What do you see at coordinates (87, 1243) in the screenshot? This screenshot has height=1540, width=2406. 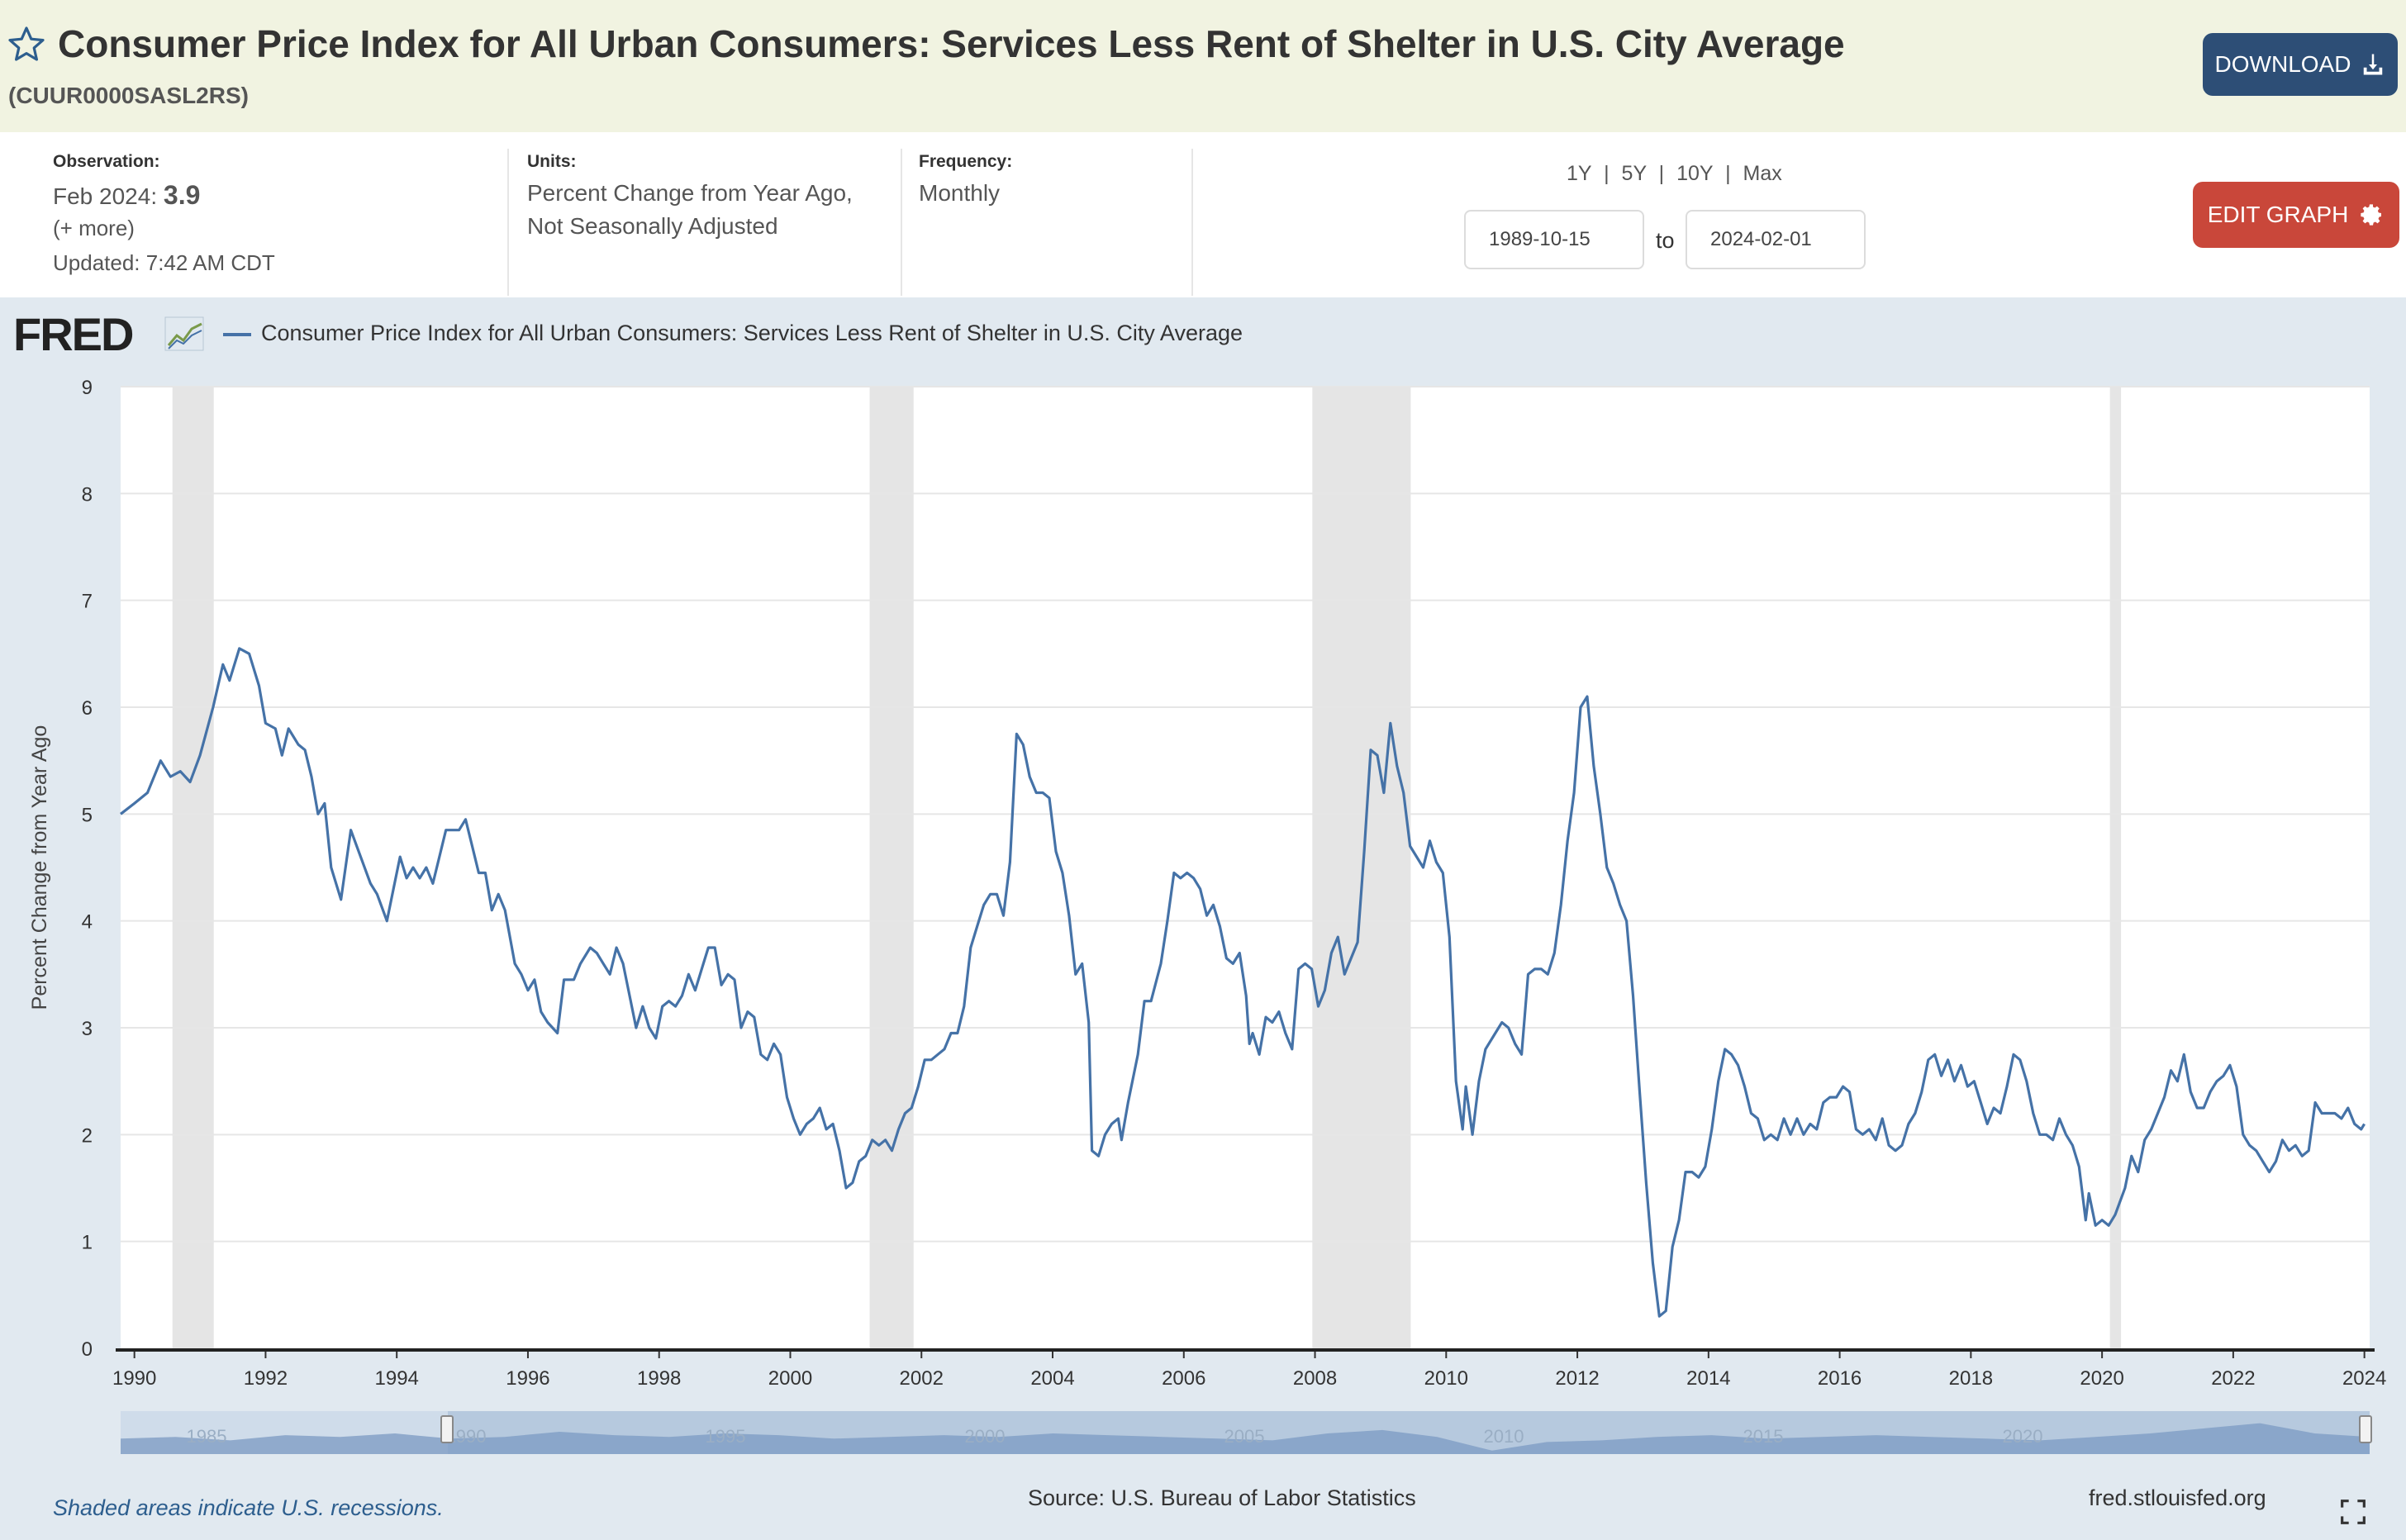 I see `y-tick-label: 1` at bounding box center [87, 1243].